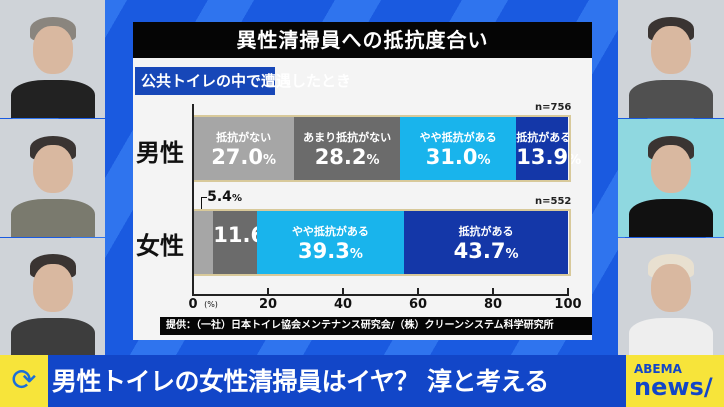  What do you see at coordinates (330, 251) in the screenshot?
I see `segment-value: 39.3%` at bounding box center [330, 251].